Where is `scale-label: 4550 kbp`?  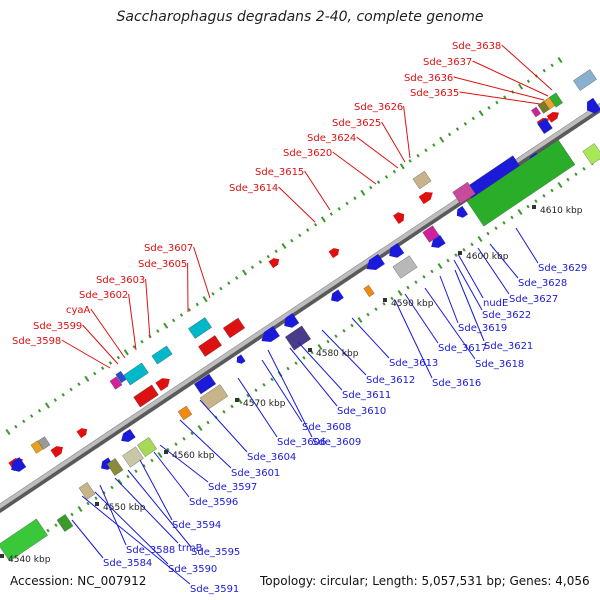
scale-label: 4550 kbp is located at coordinates (124, 508).